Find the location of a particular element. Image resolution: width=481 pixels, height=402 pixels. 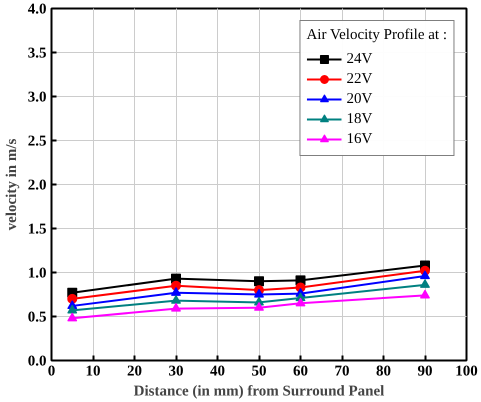

legend-label: 20V is located at coordinates (359, 99).